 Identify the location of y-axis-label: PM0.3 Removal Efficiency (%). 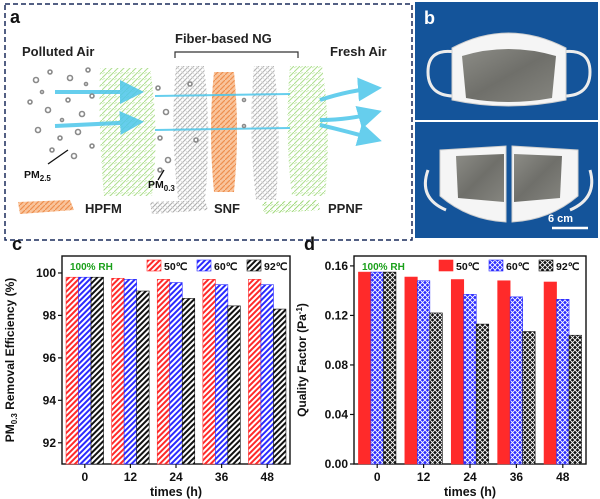
(11, 360).